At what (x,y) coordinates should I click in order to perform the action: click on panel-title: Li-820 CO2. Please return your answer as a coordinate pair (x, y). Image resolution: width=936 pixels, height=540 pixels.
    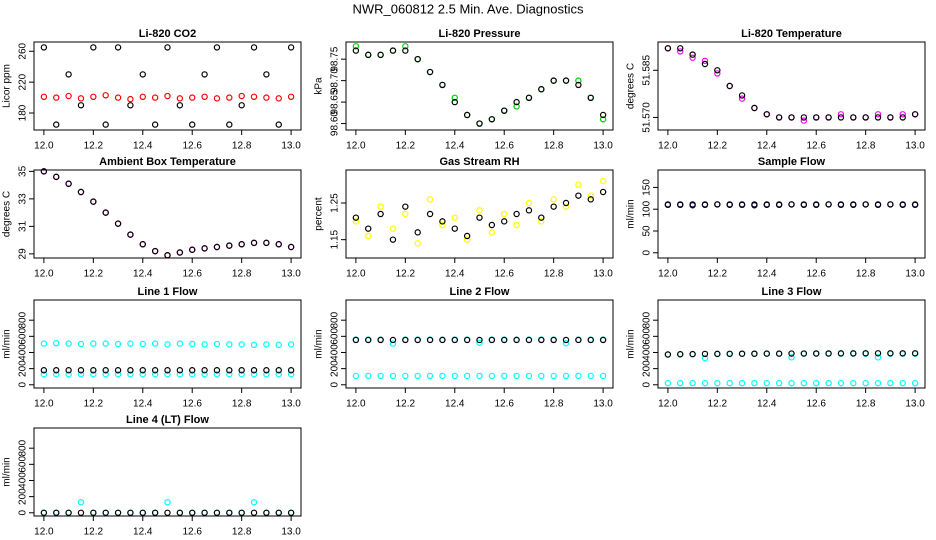
    Looking at the image, I should click on (167, 34).